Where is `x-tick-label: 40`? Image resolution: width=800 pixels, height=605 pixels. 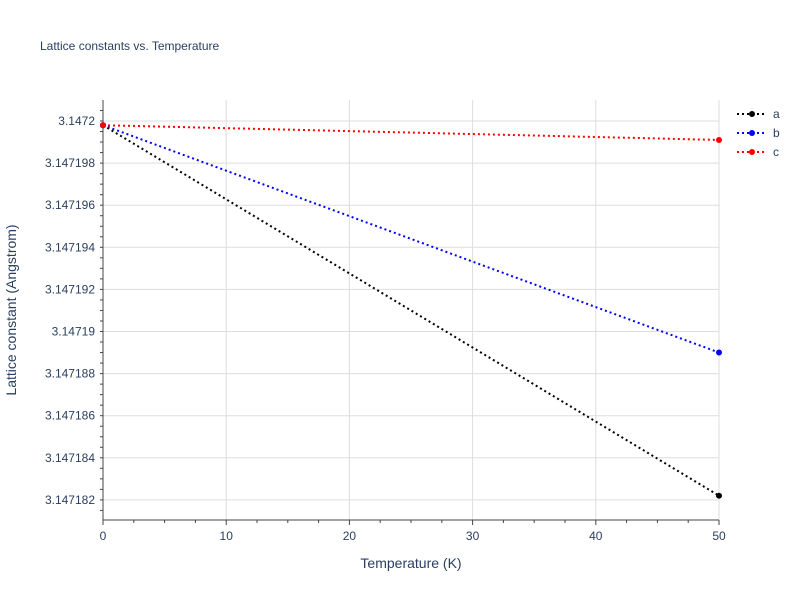 x-tick-label: 40 is located at coordinates (596, 536).